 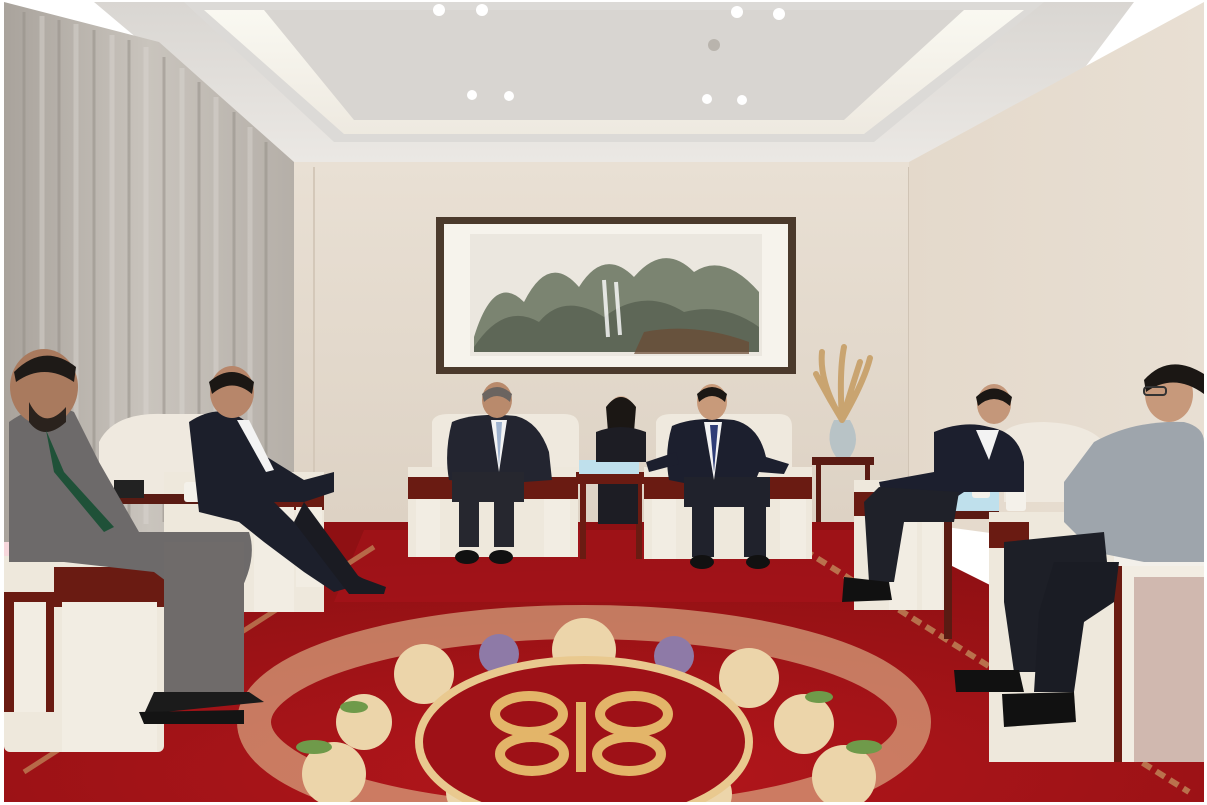 I want to click on guest-center-left, so click(x=499, y=473).